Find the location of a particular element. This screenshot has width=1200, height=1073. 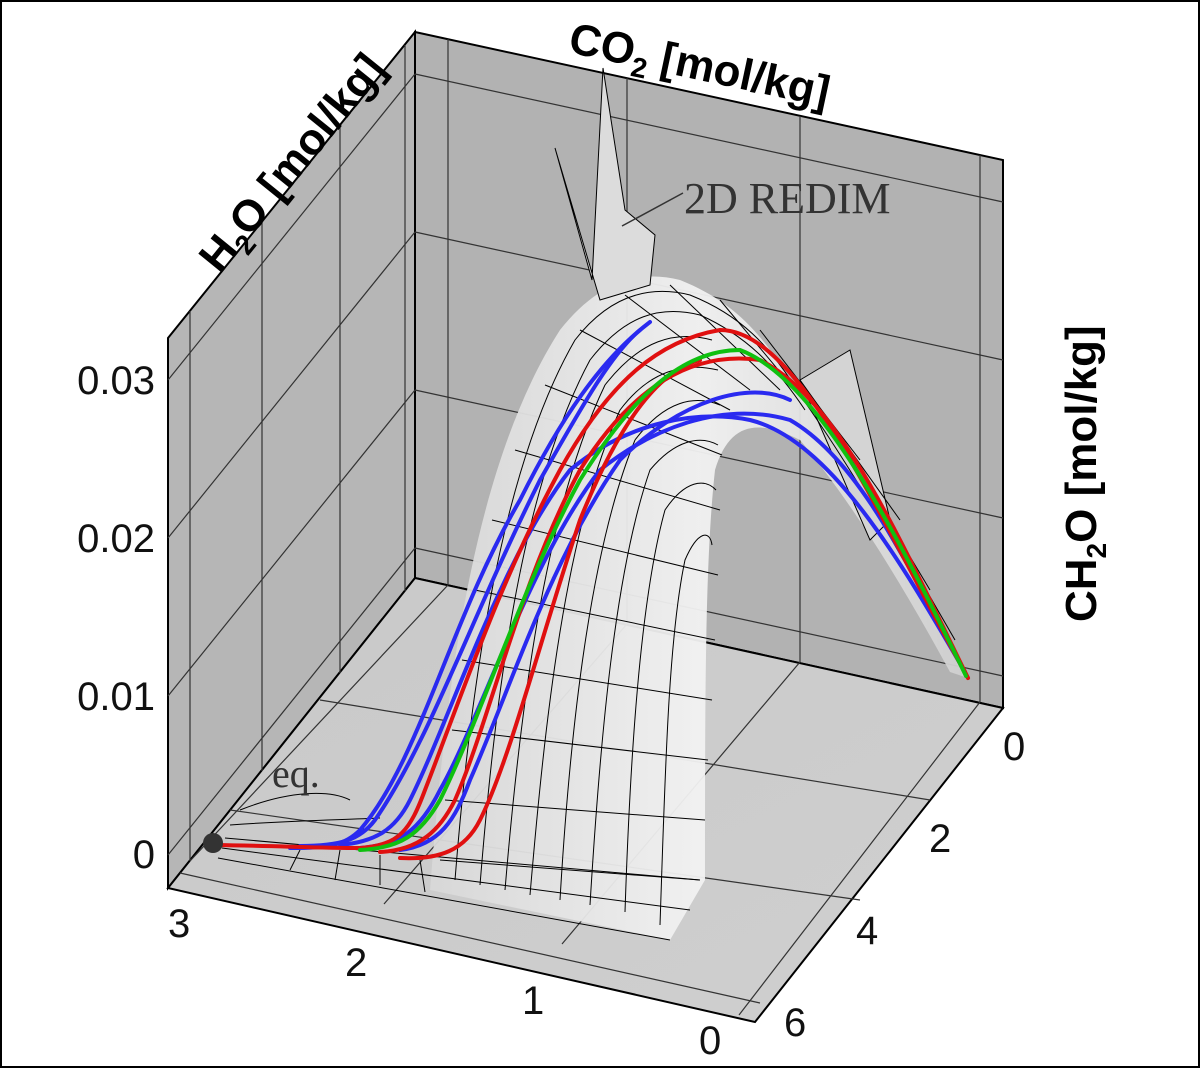

h2o-tick-0: 3 is located at coordinates (179, 924).